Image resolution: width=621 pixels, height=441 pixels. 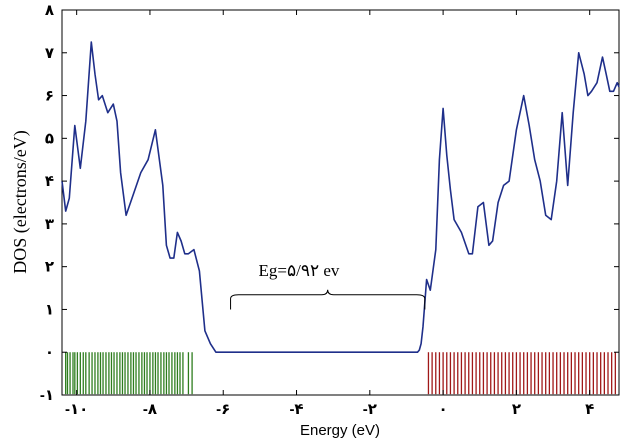 What do you see at coordinates (150, 409) in the screenshot?
I see `x-tick-label: -۸` at bounding box center [150, 409].